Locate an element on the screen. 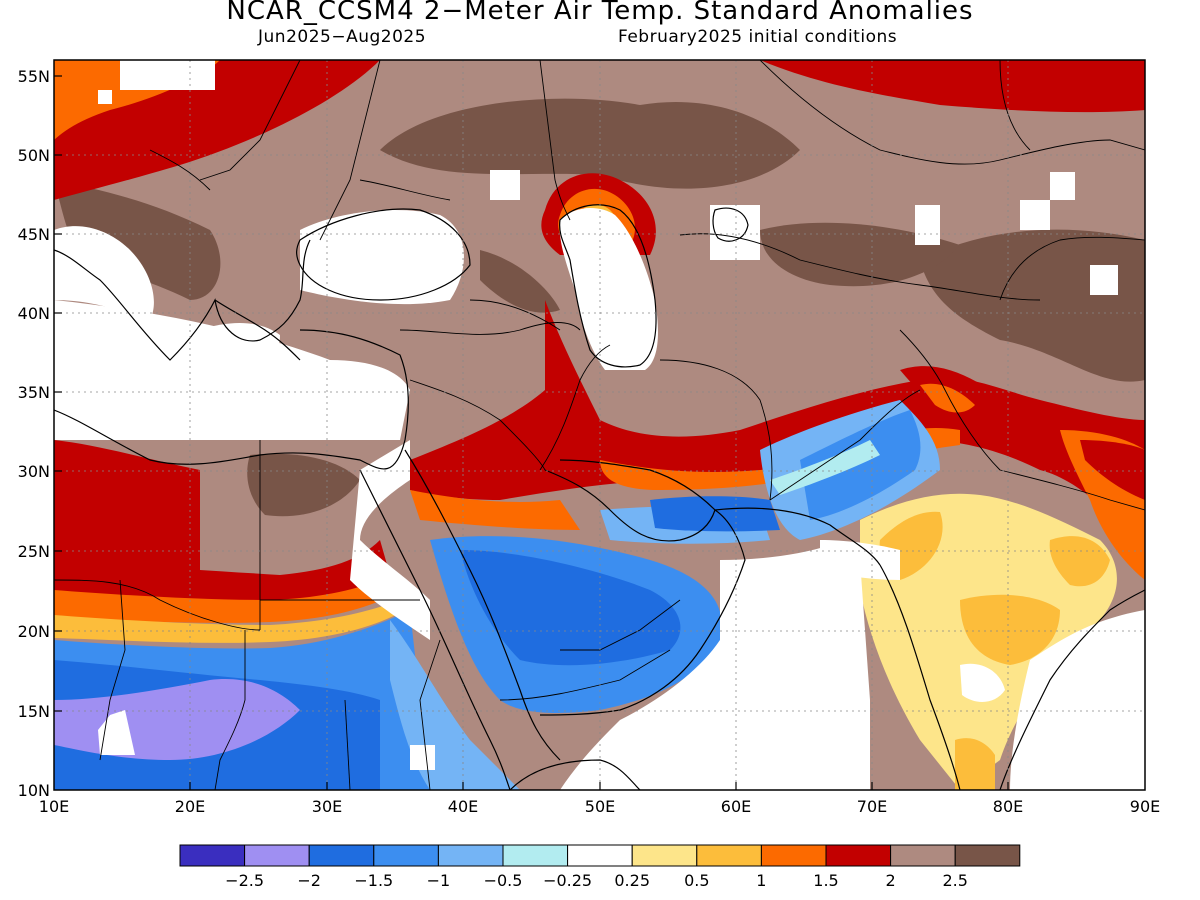  lat-label: 50N is located at coordinates (34, 155).